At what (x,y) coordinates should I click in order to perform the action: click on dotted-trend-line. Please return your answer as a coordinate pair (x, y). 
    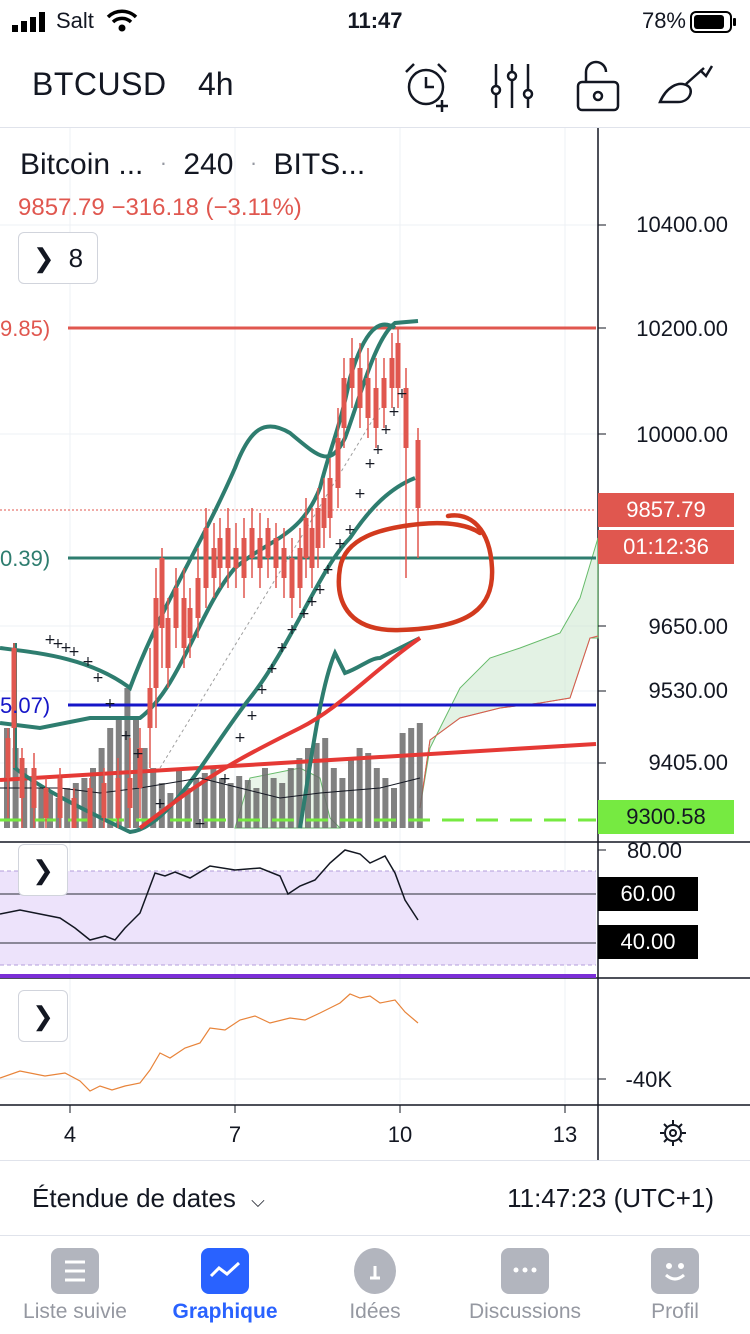
    Looking at the image, I should click on (270, 588).